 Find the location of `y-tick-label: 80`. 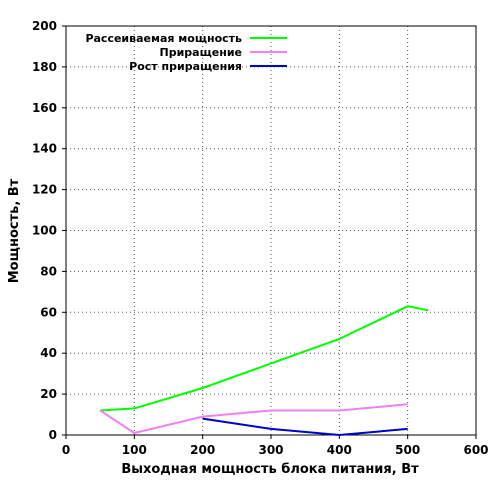

y-tick-label: 80 is located at coordinates (48, 271).